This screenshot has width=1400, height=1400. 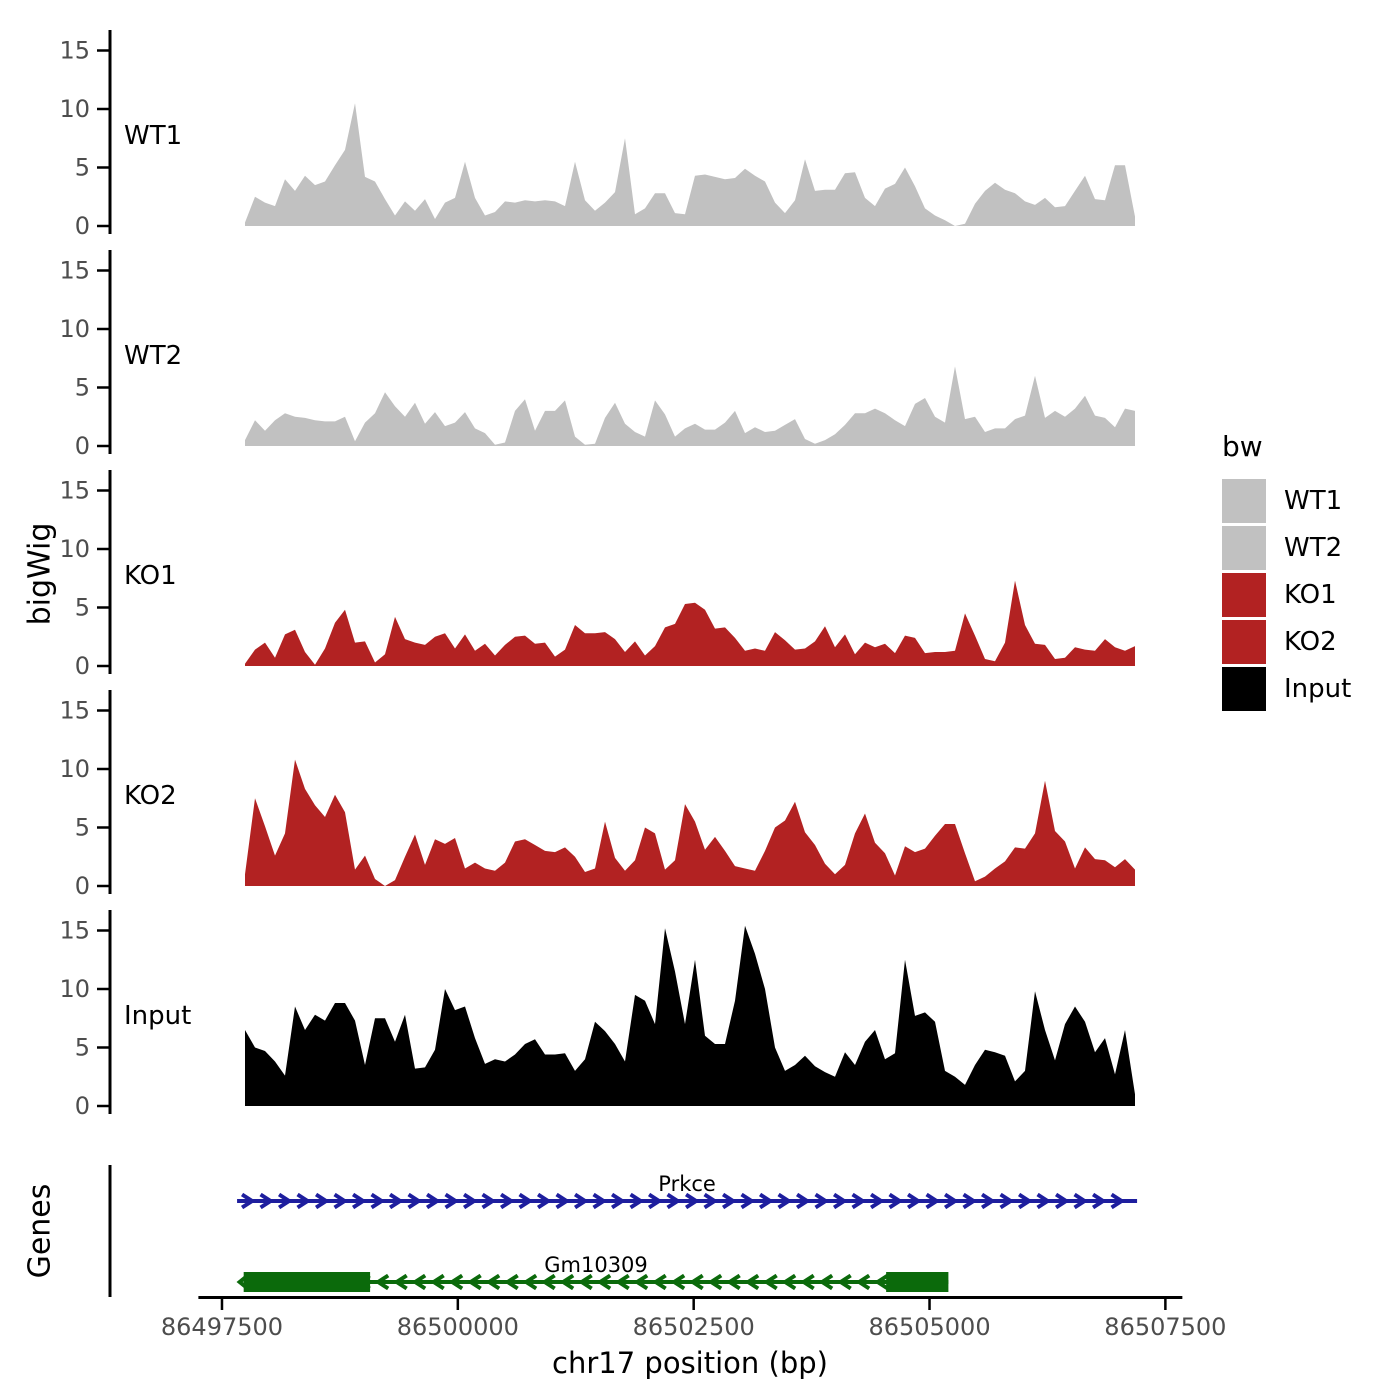 I want to click on track-label-Input: Input, so click(x=157, y=1016).